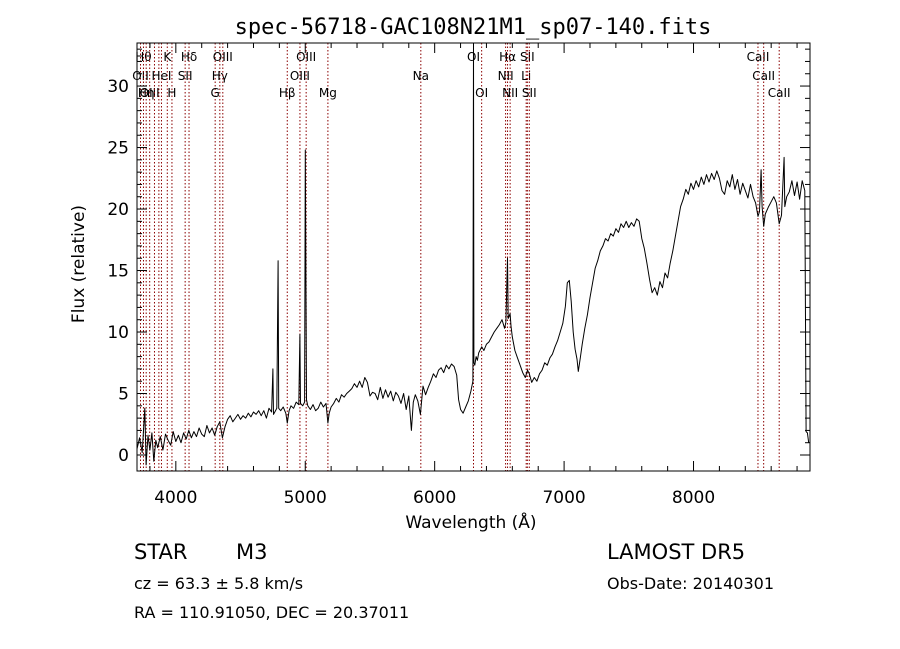 The image size is (900, 649). What do you see at coordinates (300, 76) in the screenshot?
I see `marker-label-15: OIII` at bounding box center [300, 76].